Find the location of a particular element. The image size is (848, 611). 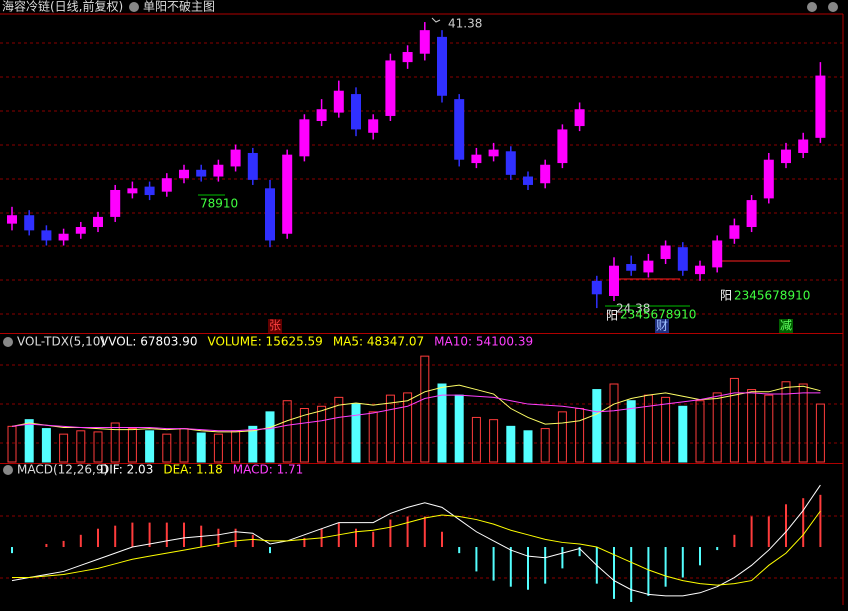

annotation: 41.38 is located at coordinates (465, 24).